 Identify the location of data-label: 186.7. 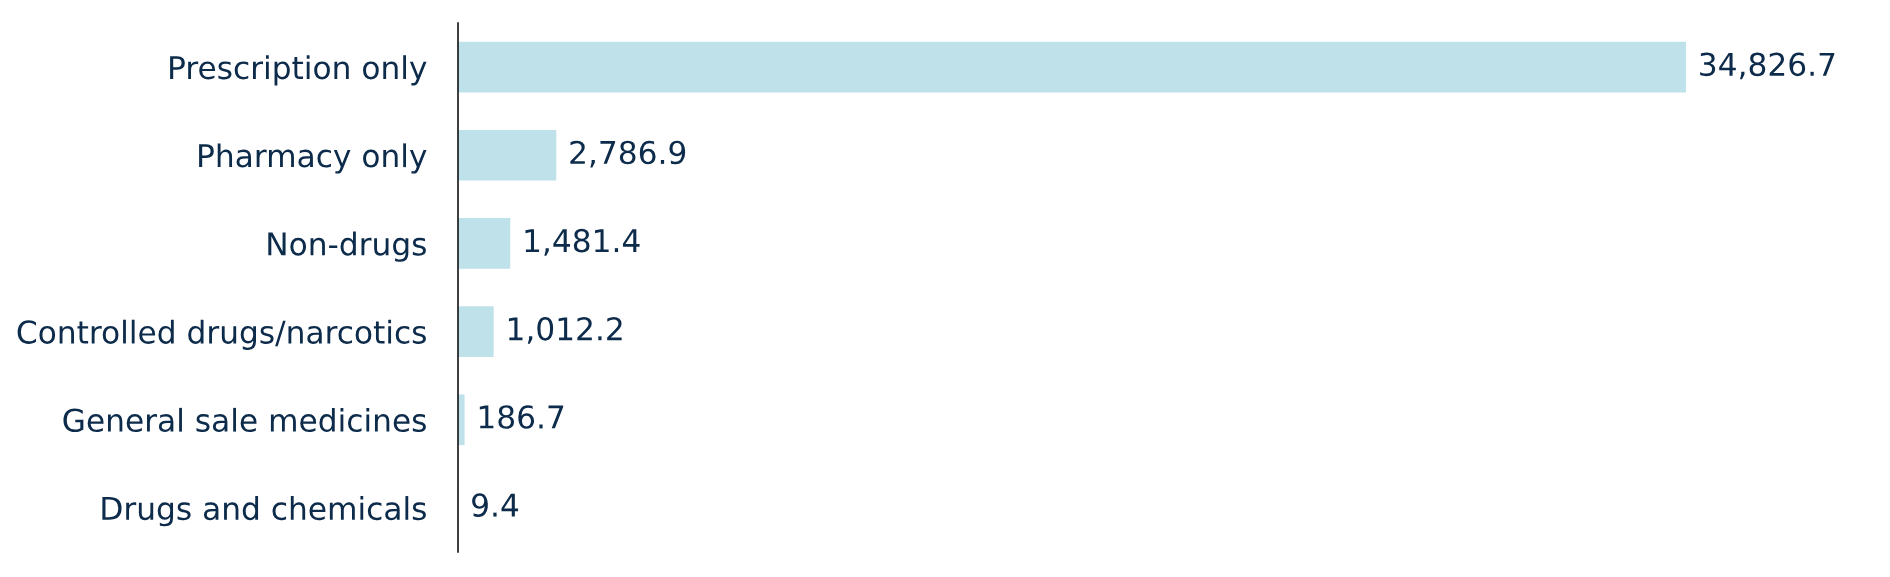
(521, 417).